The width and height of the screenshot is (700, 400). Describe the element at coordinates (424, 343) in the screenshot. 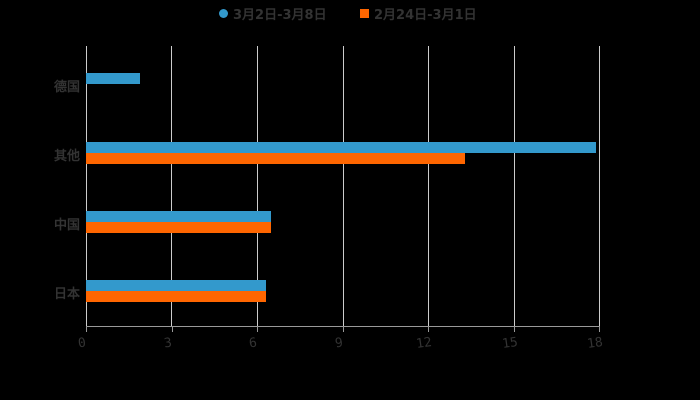

I see `x-tick-label: 12` at that location.